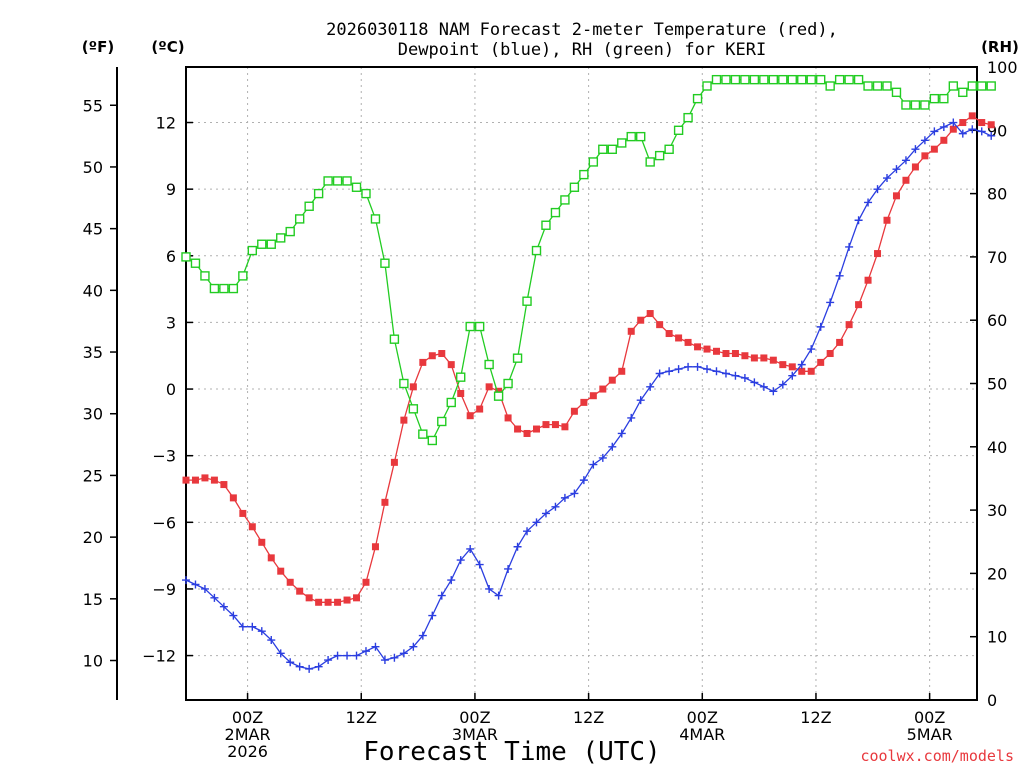  I want to click on unit-celsius-label: (ºC), so click(167, 47).